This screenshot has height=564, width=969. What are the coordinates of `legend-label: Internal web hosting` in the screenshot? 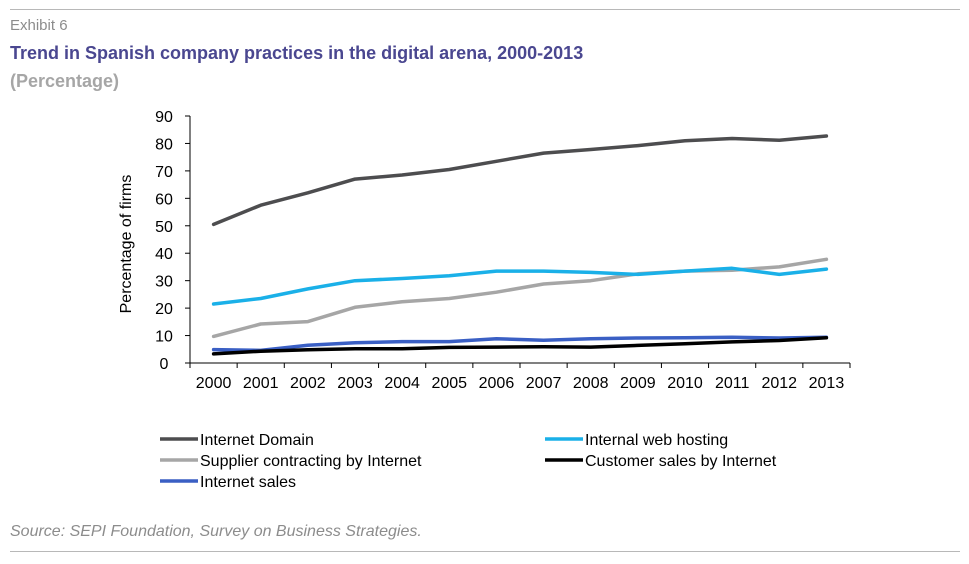 It's located at (656, 440).